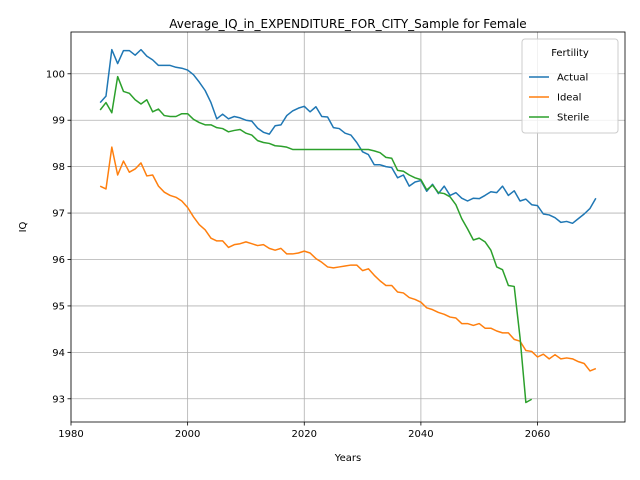 This screenshot has width=640, height=480. Describe the element at coordinates (70, 434) in the screenshot. I see `x-tick-label: 1980` at that location.